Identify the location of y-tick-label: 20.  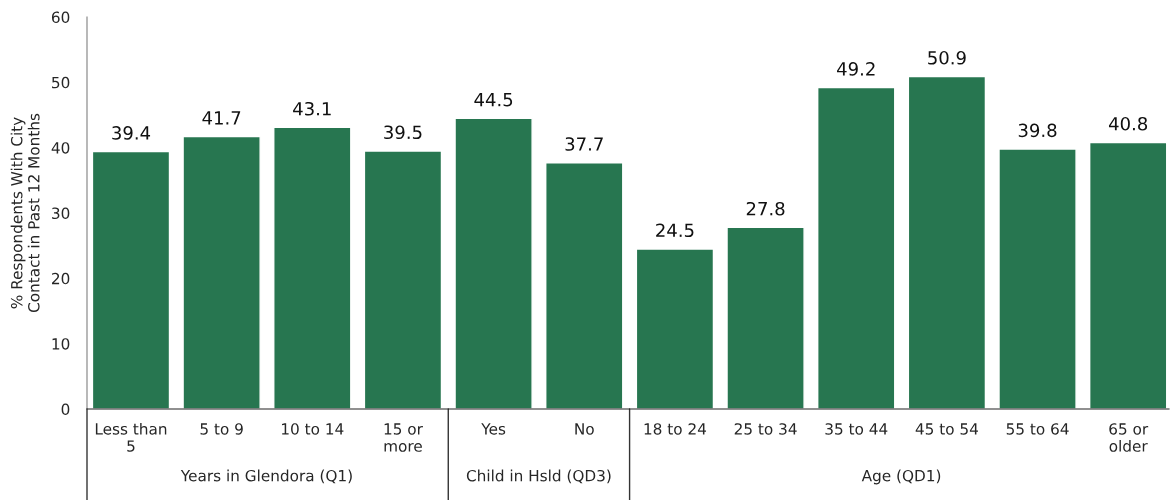
(61, 278).